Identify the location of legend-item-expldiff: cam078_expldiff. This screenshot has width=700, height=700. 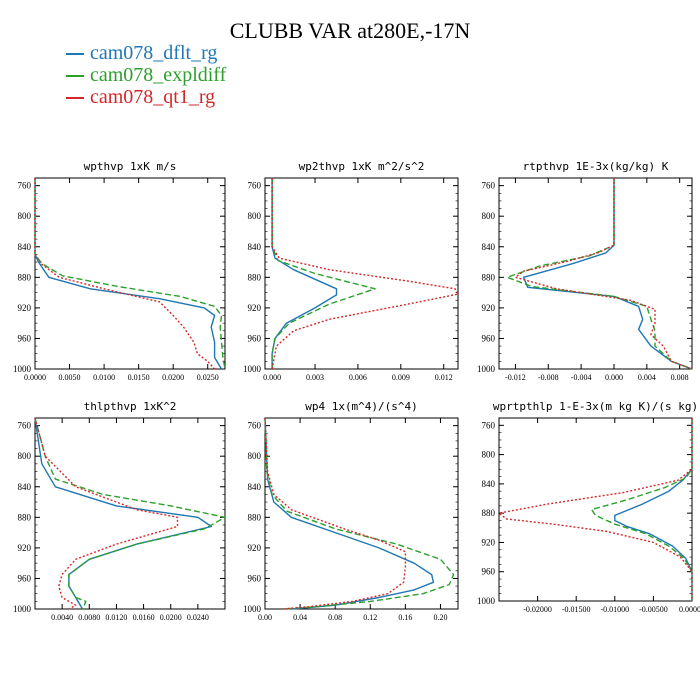
(146, 75).